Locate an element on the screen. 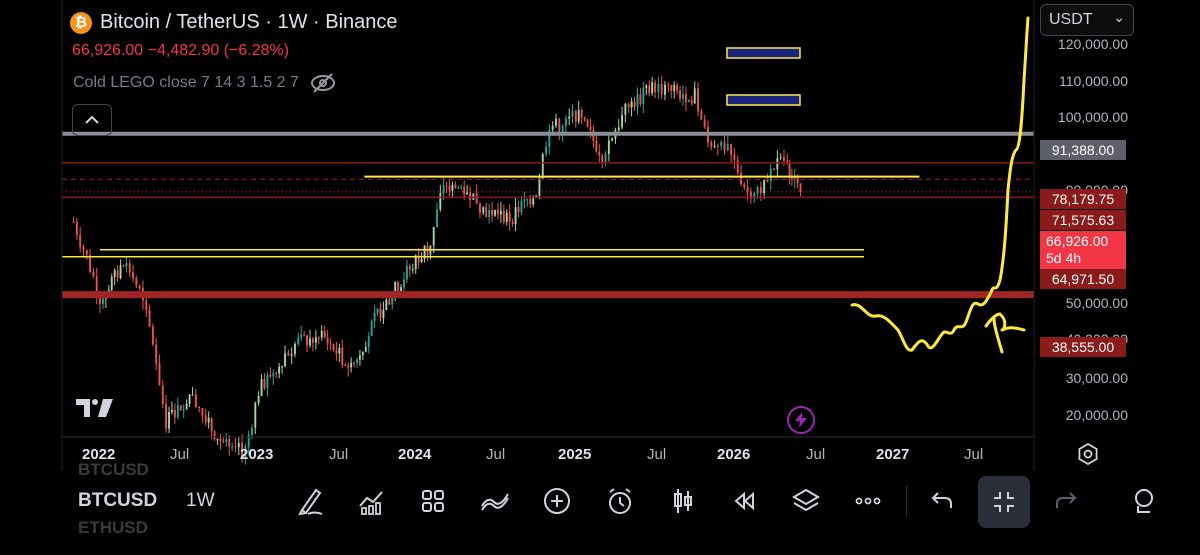 The image size is (1200, 555). bitcoin-icon: ₿ is located at coordinates (81, 22).